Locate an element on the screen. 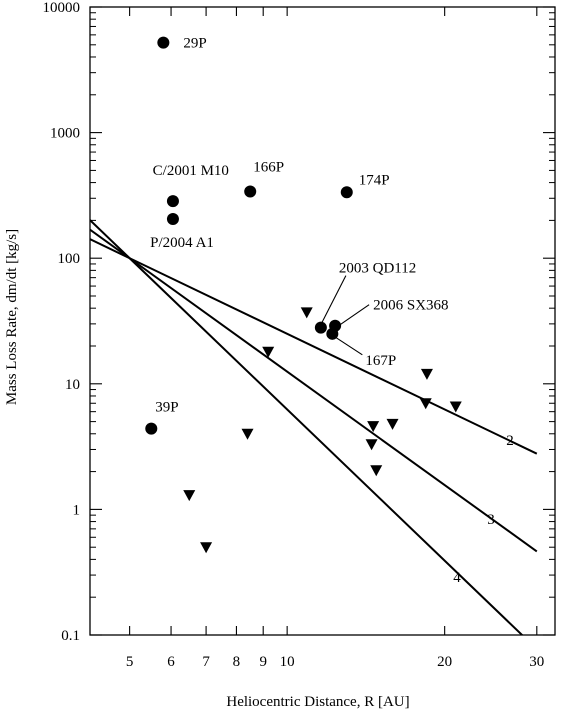 The height and width of the screenshot is (715, 566). point-label: C/2001 M10 is located at coordinates (191, 171).